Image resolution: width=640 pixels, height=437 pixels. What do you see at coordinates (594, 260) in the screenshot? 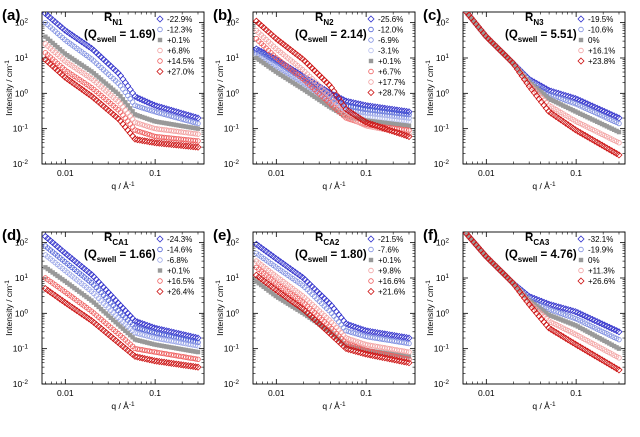
I see `legend-label: 0%` at bounding box center [594, 260].